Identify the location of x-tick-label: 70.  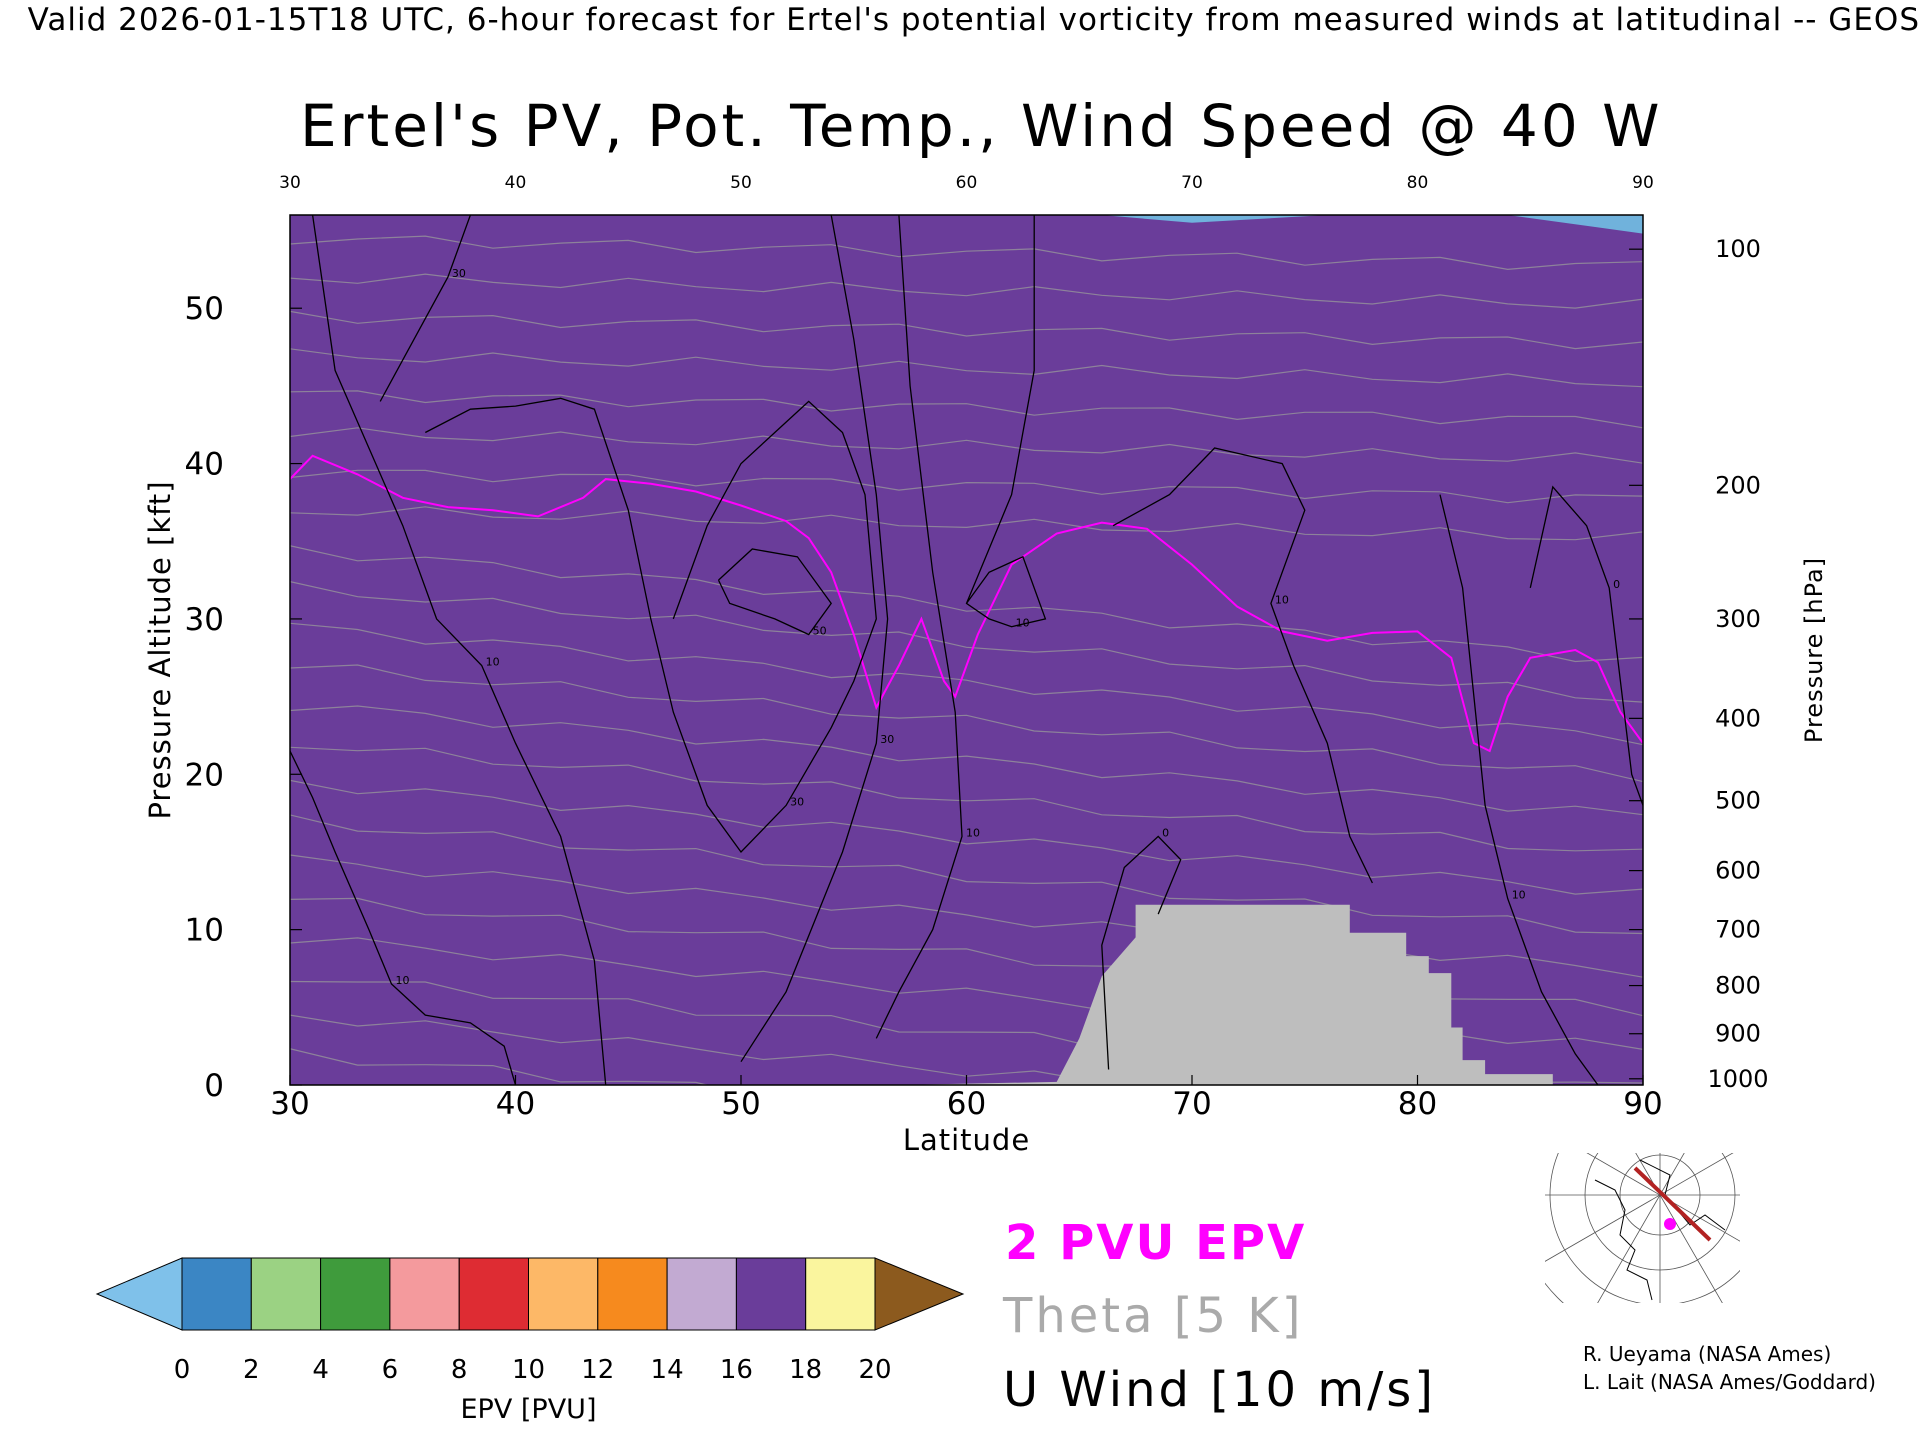
(1191, 1104).